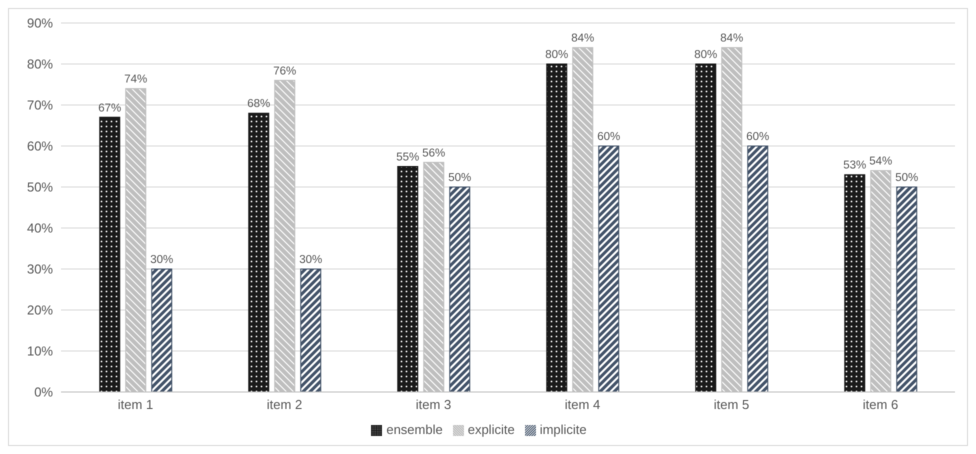  Describe the element at coordinates (136, 404) in the screenshot. I see `x-tick-label: item 1` at that location.